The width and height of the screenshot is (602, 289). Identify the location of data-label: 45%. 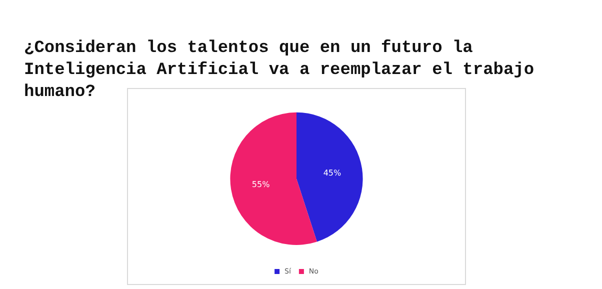
(332, 173).